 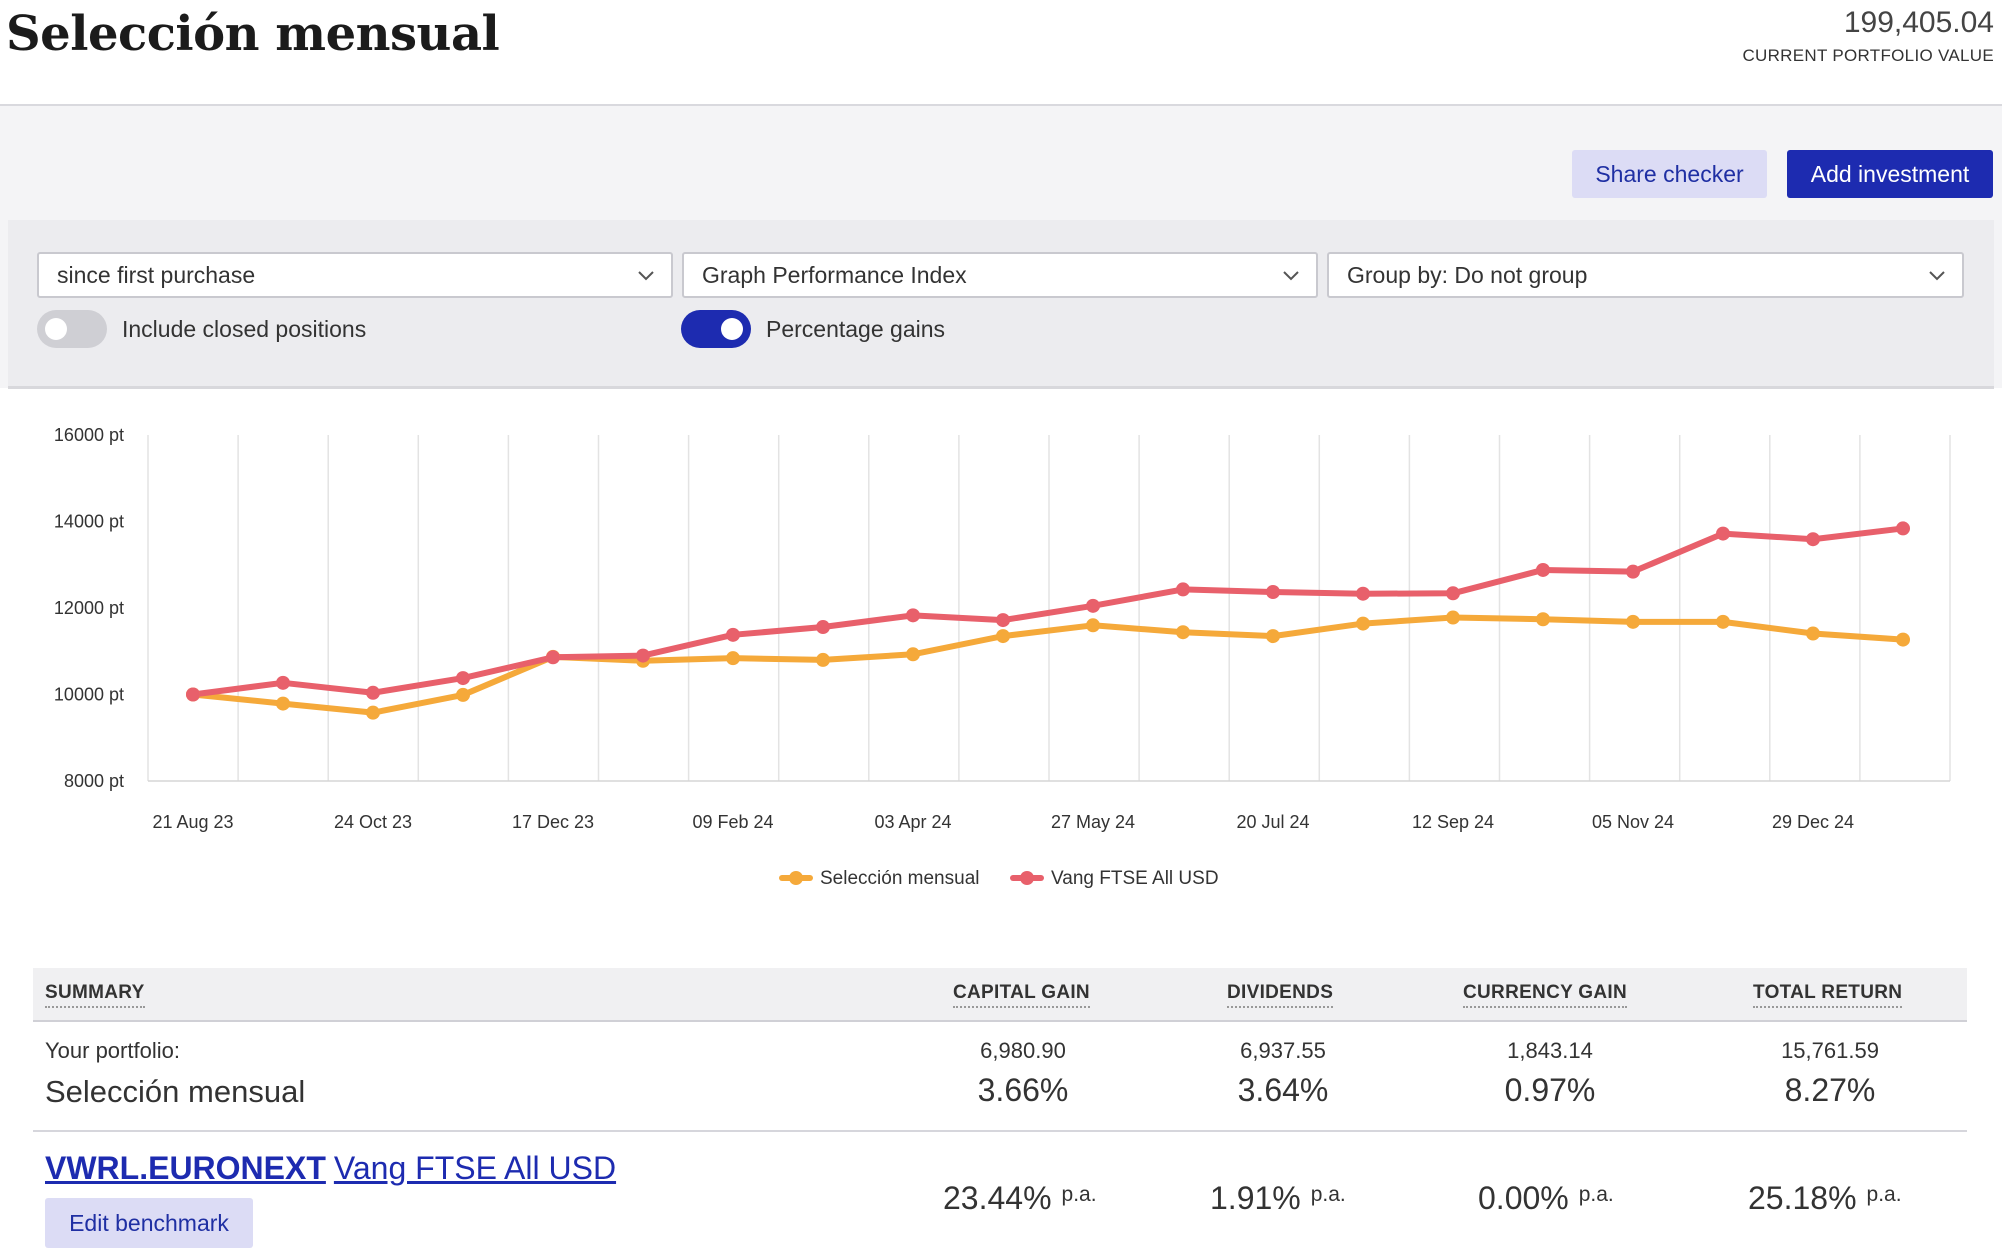 What do you see at coordinates (1272, 822) in the screenshot?
I see `x-tick-label: 20 Jul 24` at bounding box center [1272, 822].